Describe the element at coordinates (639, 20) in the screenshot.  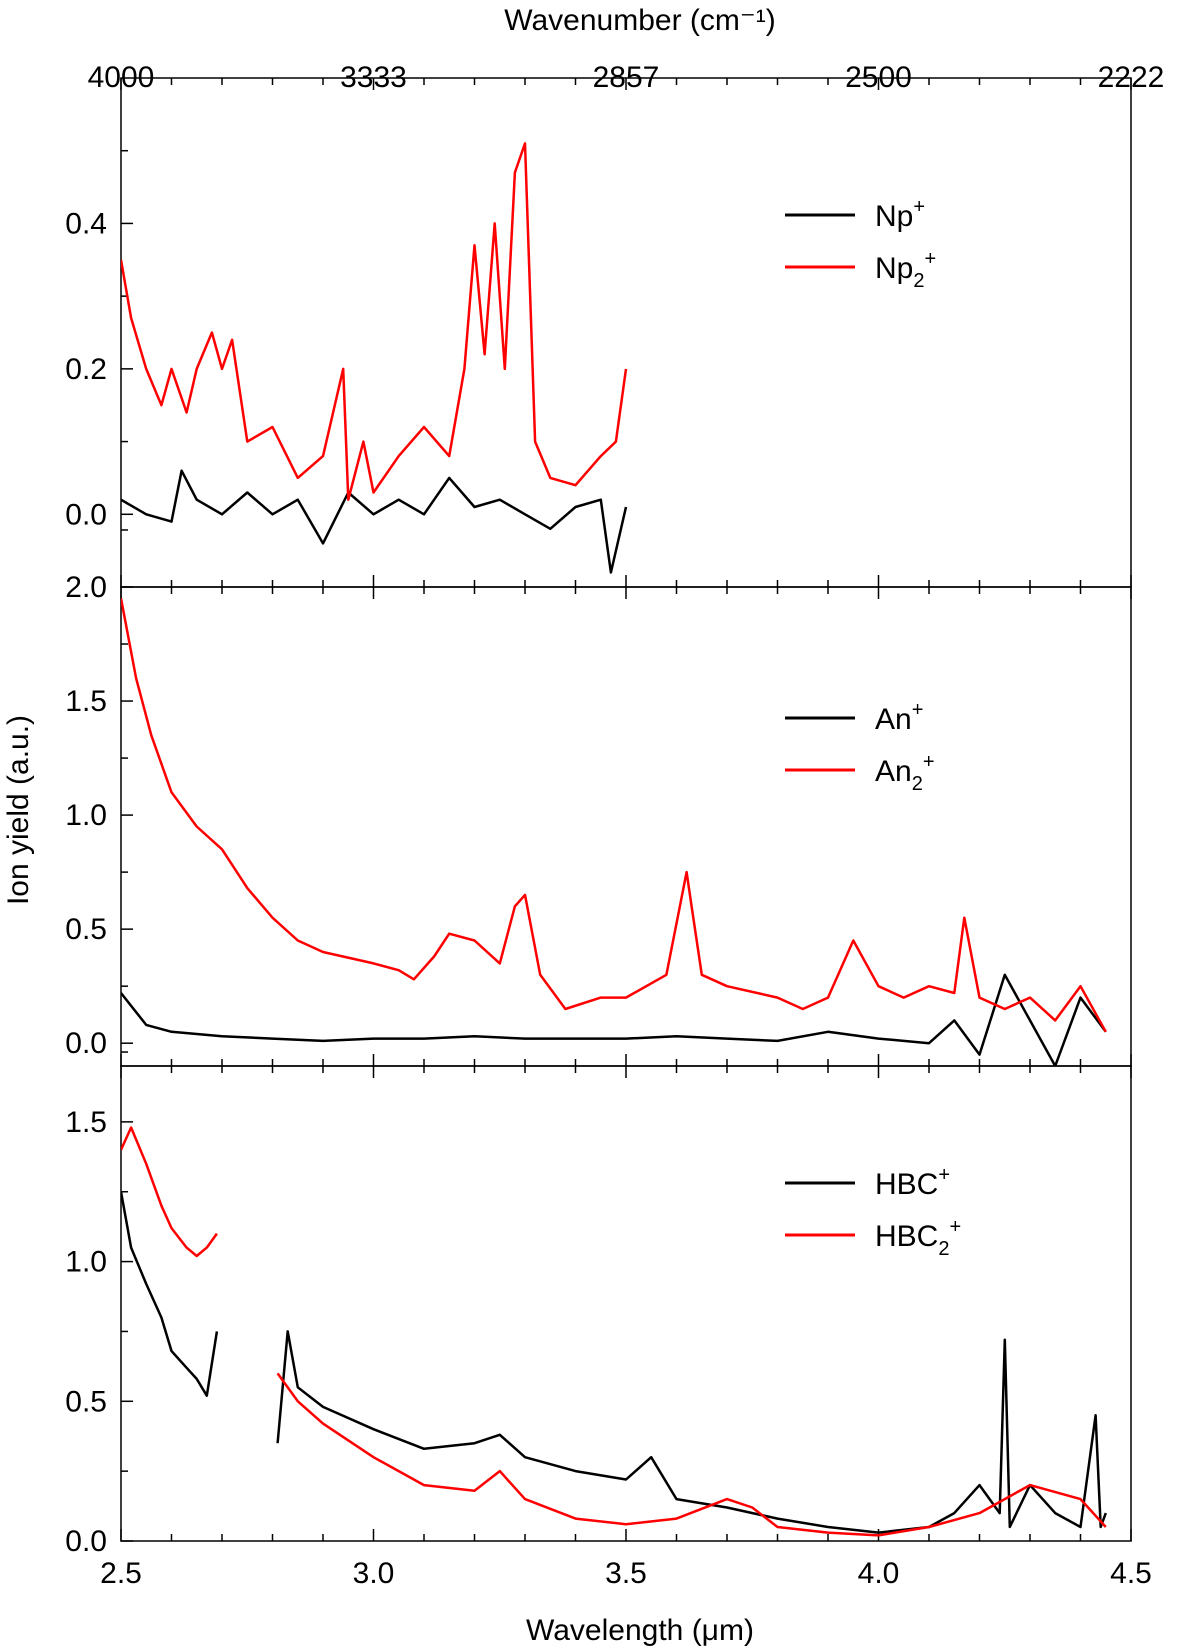
I see `top-axis-label: Wavenumber (cm⁻¹)` at that location.